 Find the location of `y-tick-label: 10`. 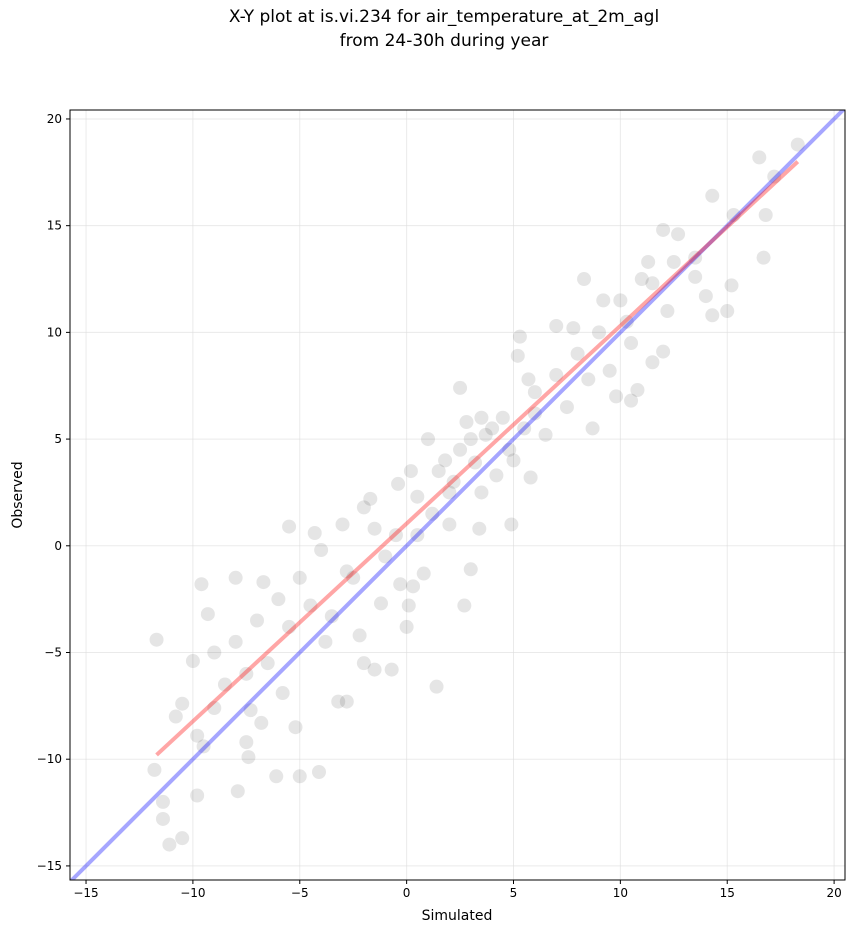

y-tick-label: 10 is located at coordinates (54, 332).